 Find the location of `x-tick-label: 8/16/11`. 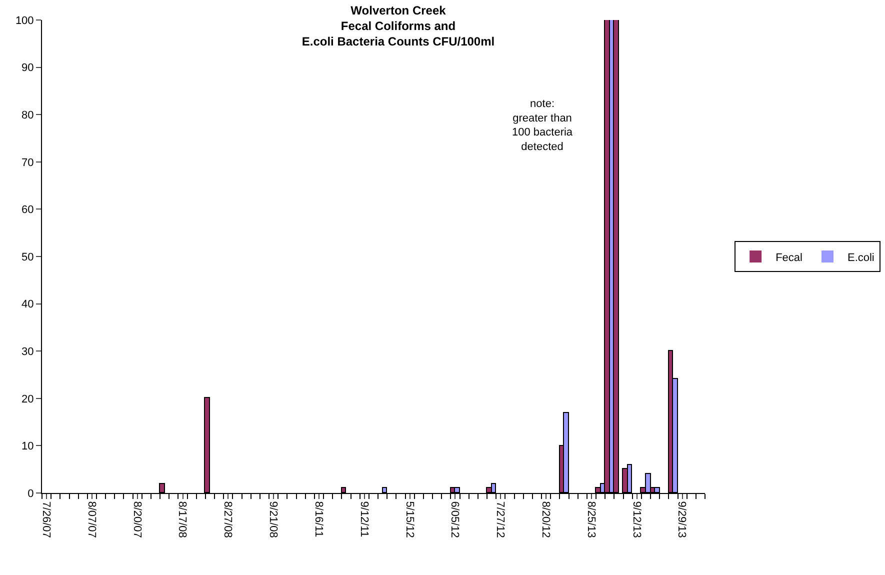

x-tick-label: 8/16/11 is located at coordinates (318, 519).